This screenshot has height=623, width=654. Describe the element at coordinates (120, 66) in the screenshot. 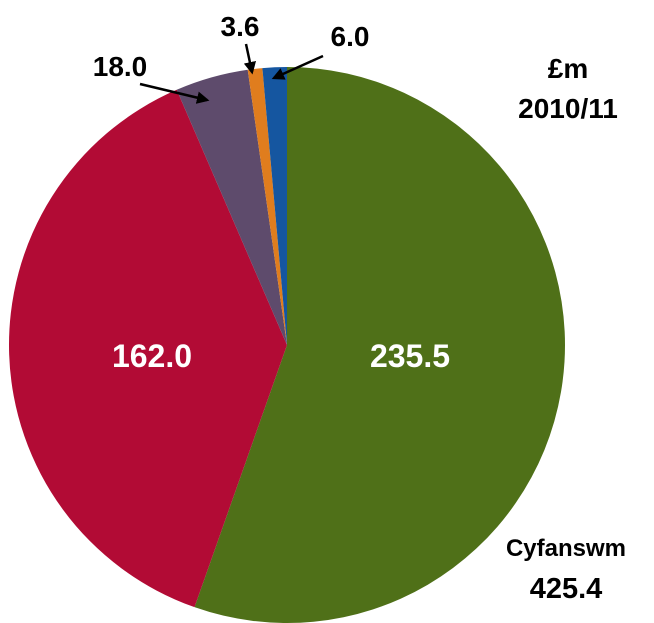

I see `slice-label-2: 18.0` at that location.